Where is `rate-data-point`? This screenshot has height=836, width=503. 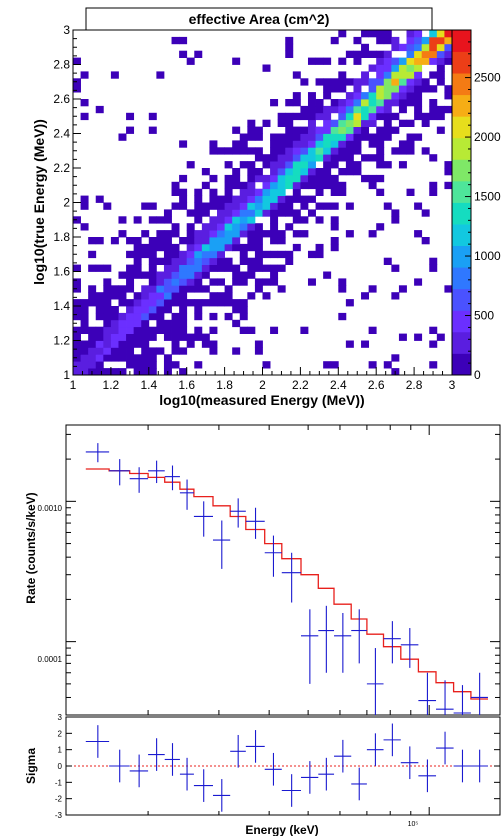 rate-data-point is located at coordinates (291, 577).